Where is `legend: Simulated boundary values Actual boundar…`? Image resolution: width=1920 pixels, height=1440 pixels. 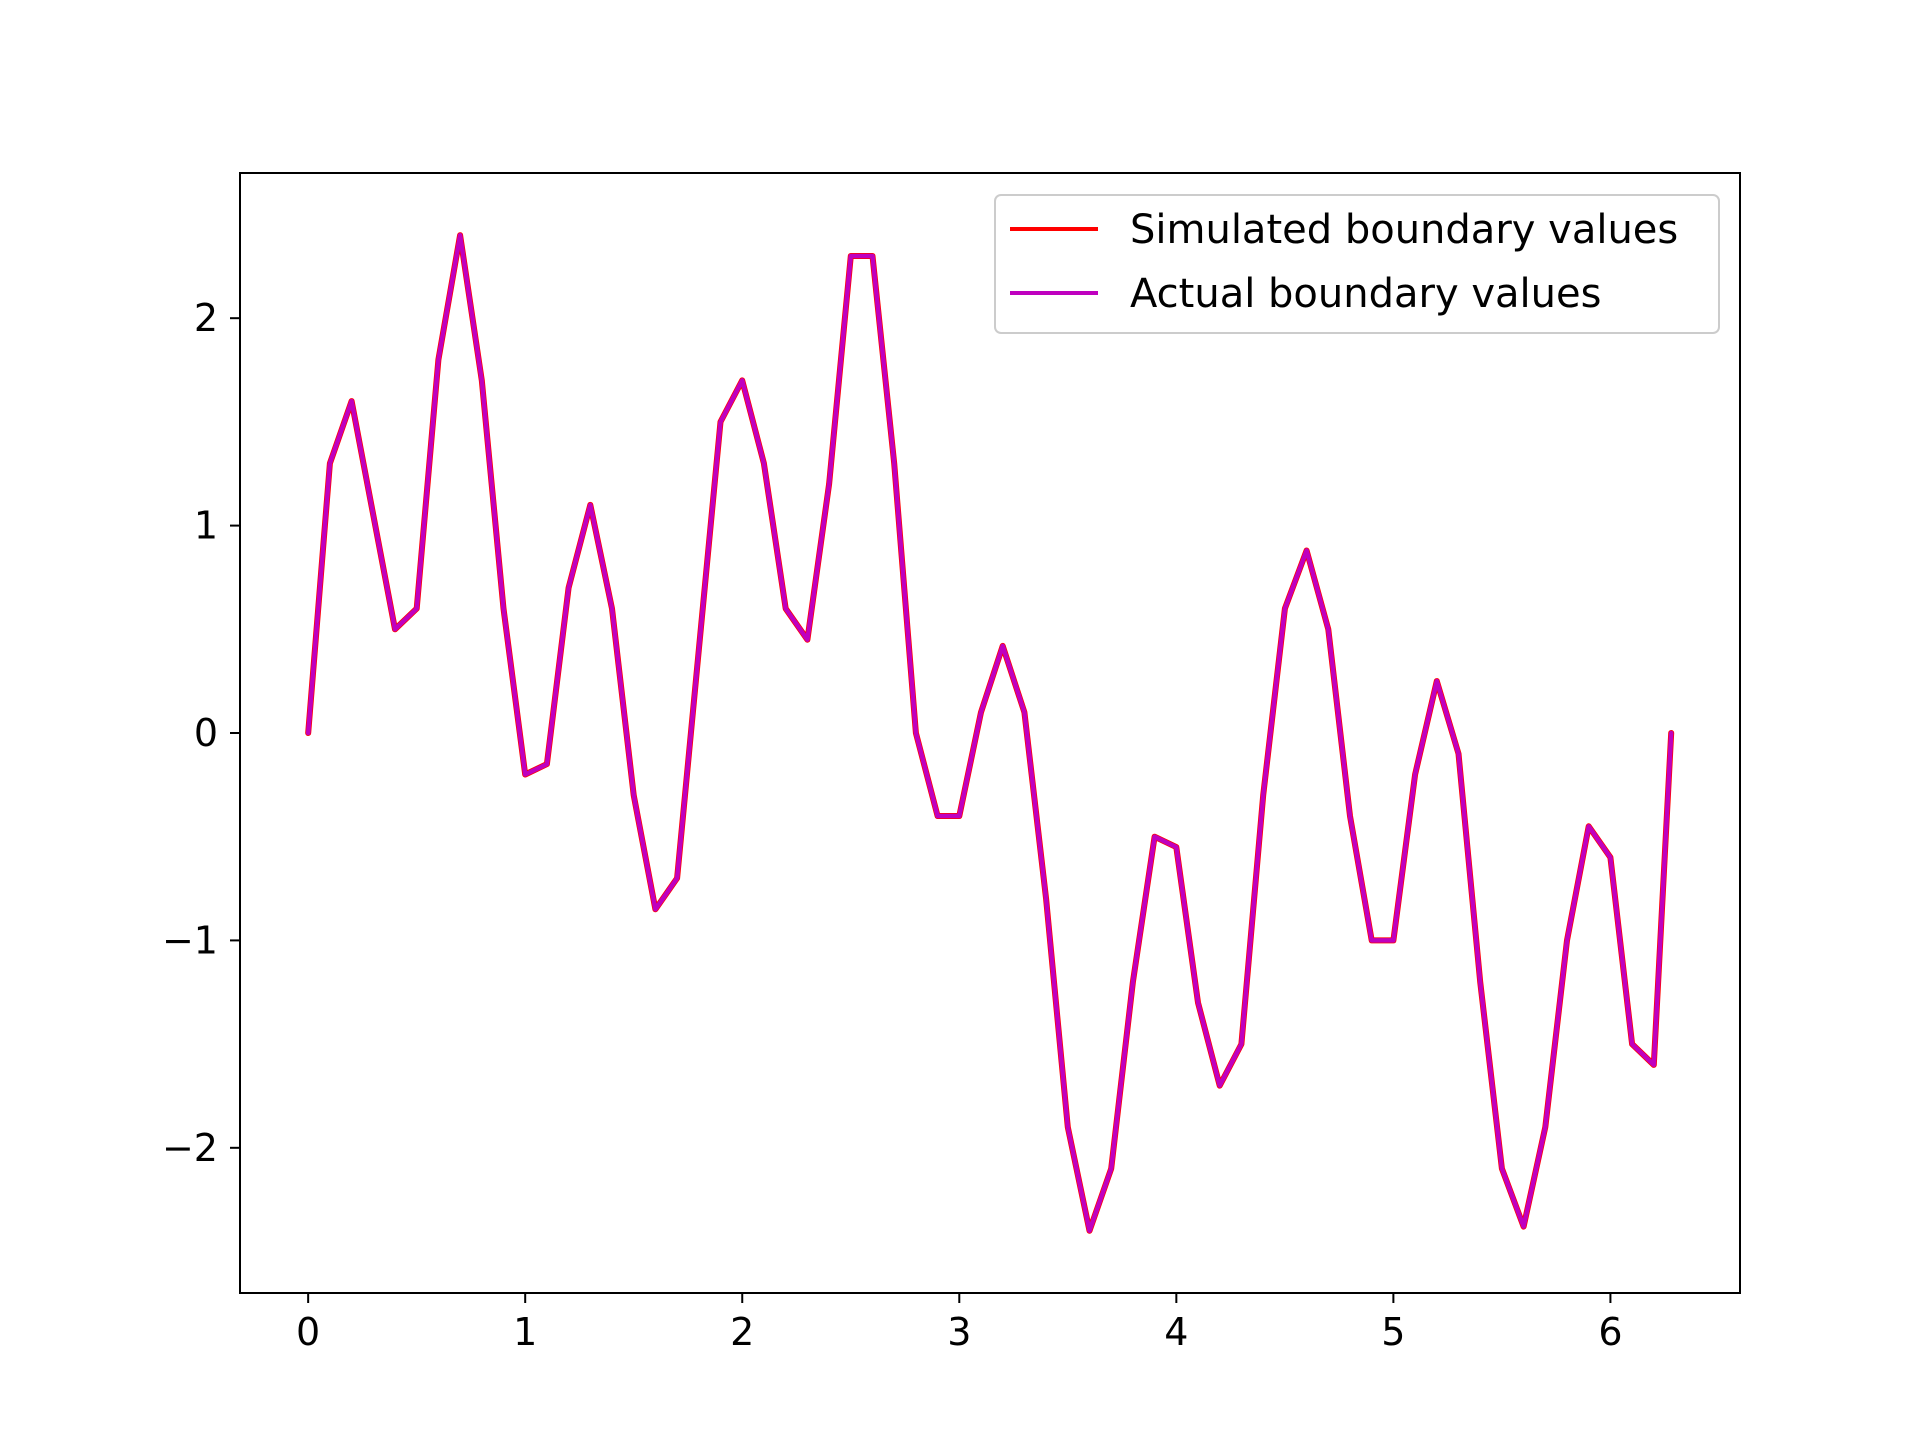
legend: Simulated boundary values Actual boundar… is located at coordinates (1357, 264).